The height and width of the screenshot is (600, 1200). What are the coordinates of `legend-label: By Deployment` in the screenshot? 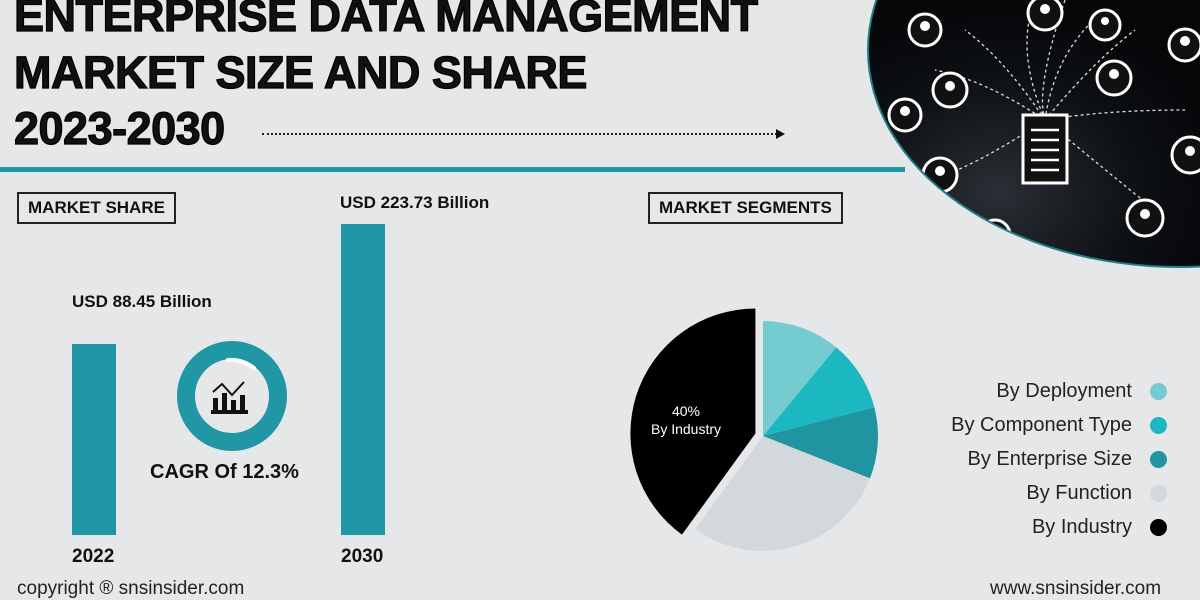 It's located at (1064, 391).